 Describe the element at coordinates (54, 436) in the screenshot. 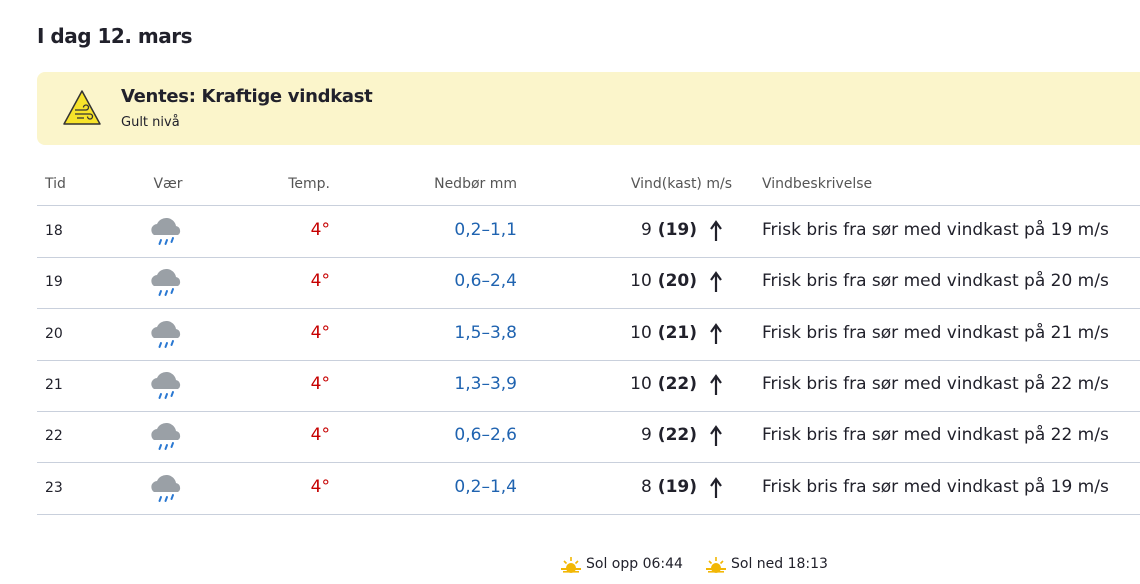

I see `time: 22` at that location.